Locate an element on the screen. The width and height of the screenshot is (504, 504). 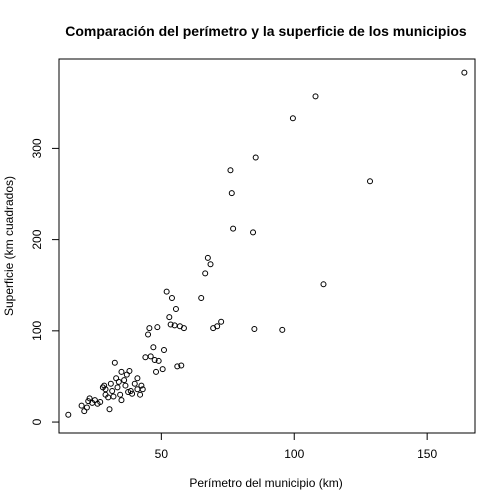
x-axis: 50 100 150 is located at coordinates (296, 447).